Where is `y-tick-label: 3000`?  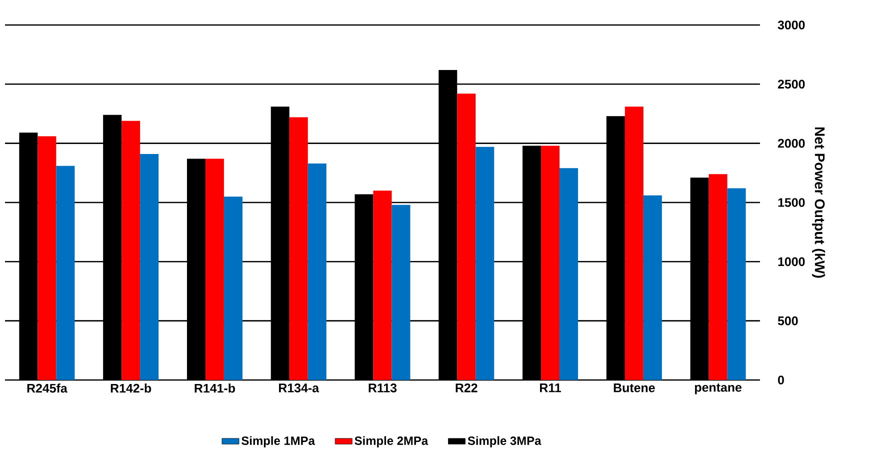 y-tick-label: 3000 is located at coordinates (791, 25).